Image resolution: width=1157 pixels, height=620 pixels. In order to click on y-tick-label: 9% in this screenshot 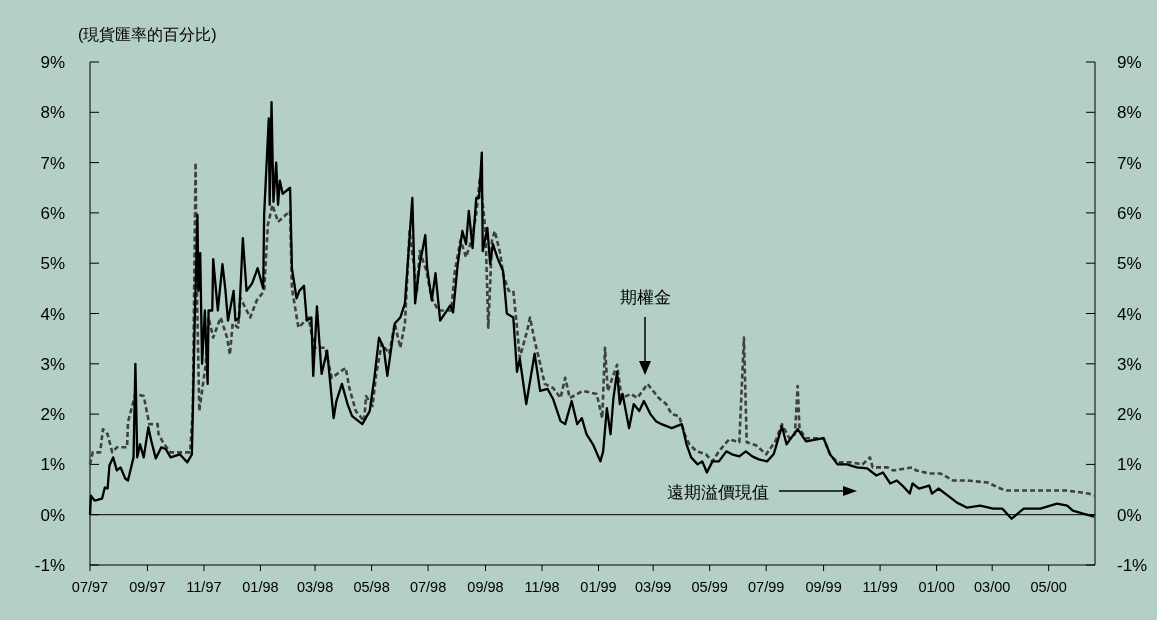, I will do `click(52, 62)`.